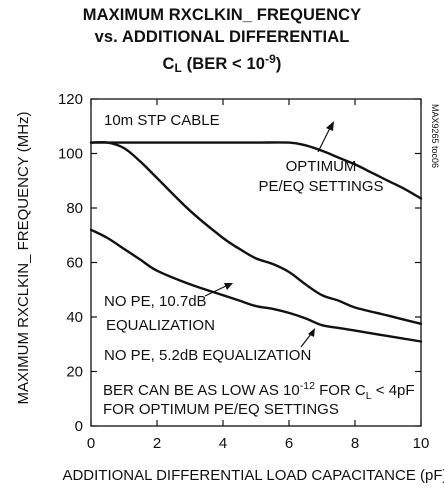 This screenshot has width=444, height=489. Describe the element at coordinates (278, 64) in the screenshot. I see `title-close-paren: )` at that location.